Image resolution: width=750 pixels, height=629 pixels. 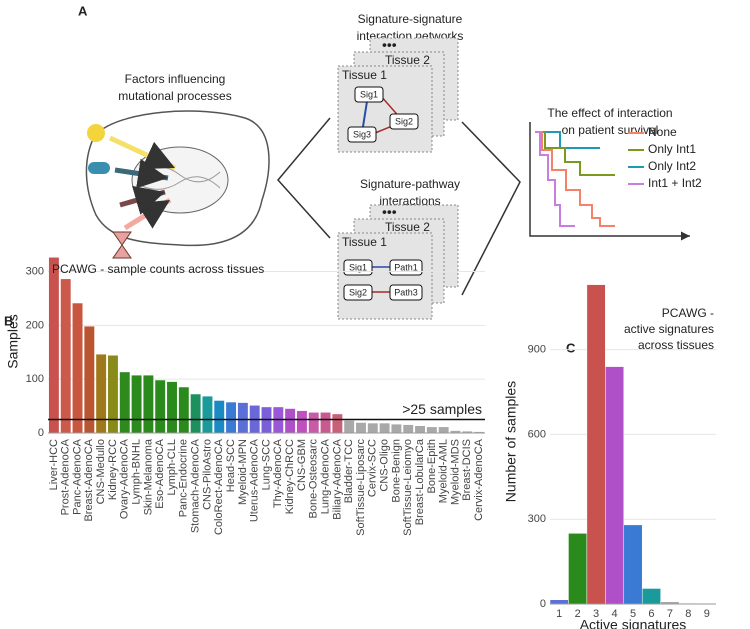 What do you see at coordinates (158, 269) in the screenshot?
I see `chart-title: PCAWG - sample counts across tissues` at bounding box center [158, 269].